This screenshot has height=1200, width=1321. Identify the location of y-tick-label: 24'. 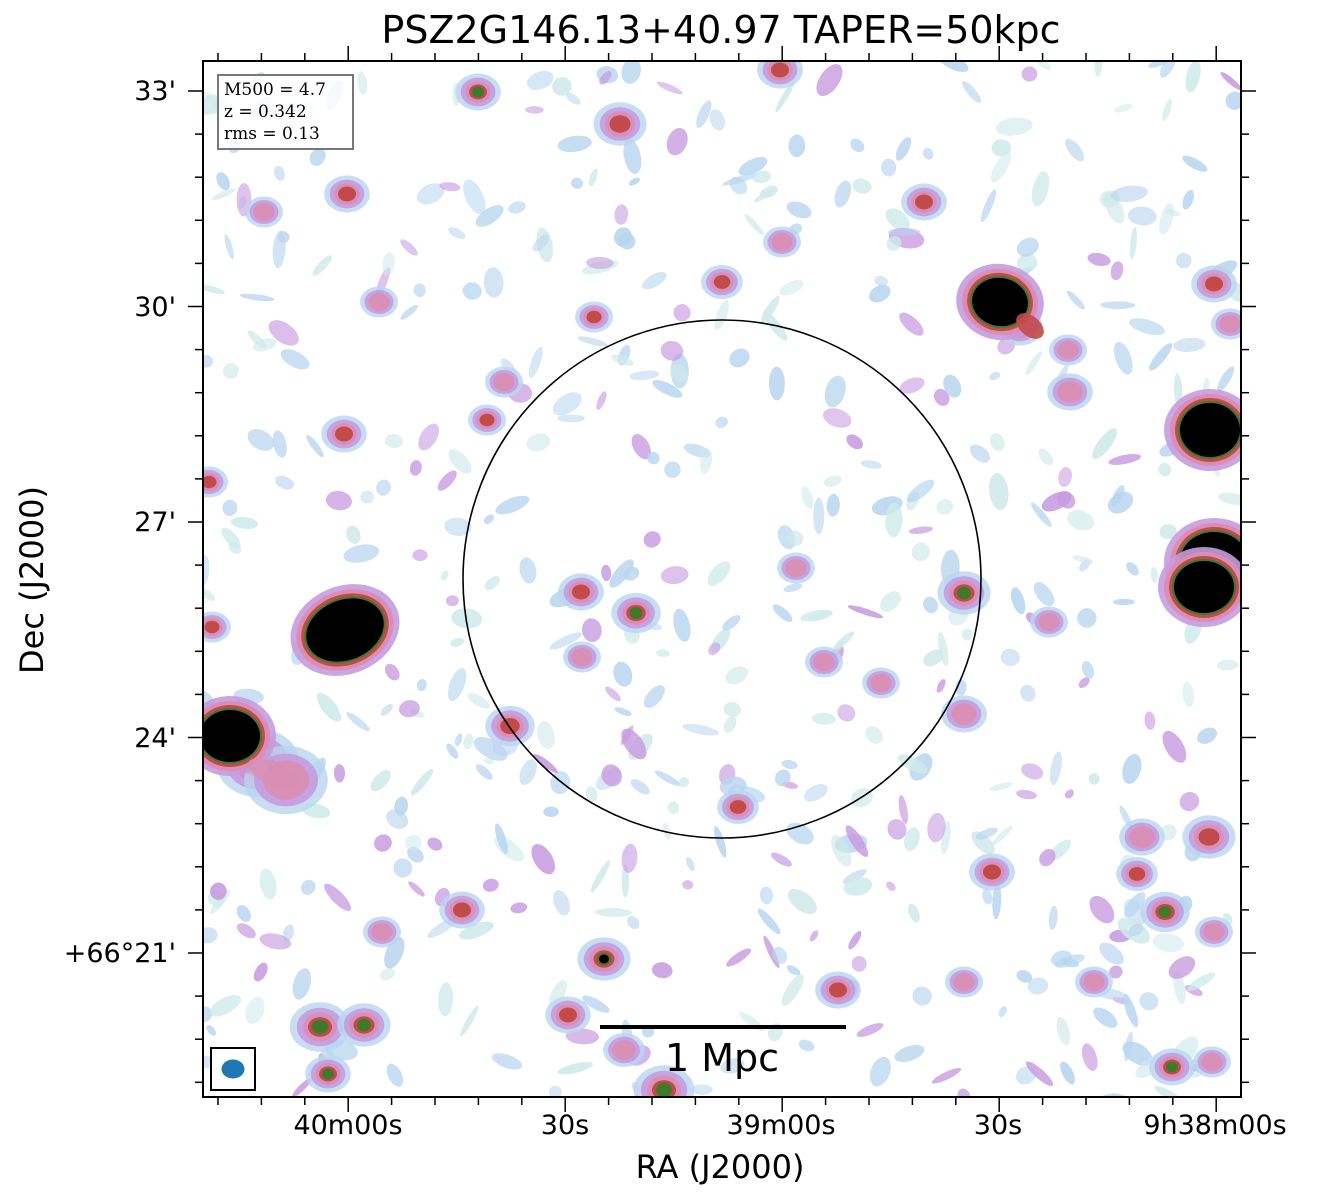
(155, 738).